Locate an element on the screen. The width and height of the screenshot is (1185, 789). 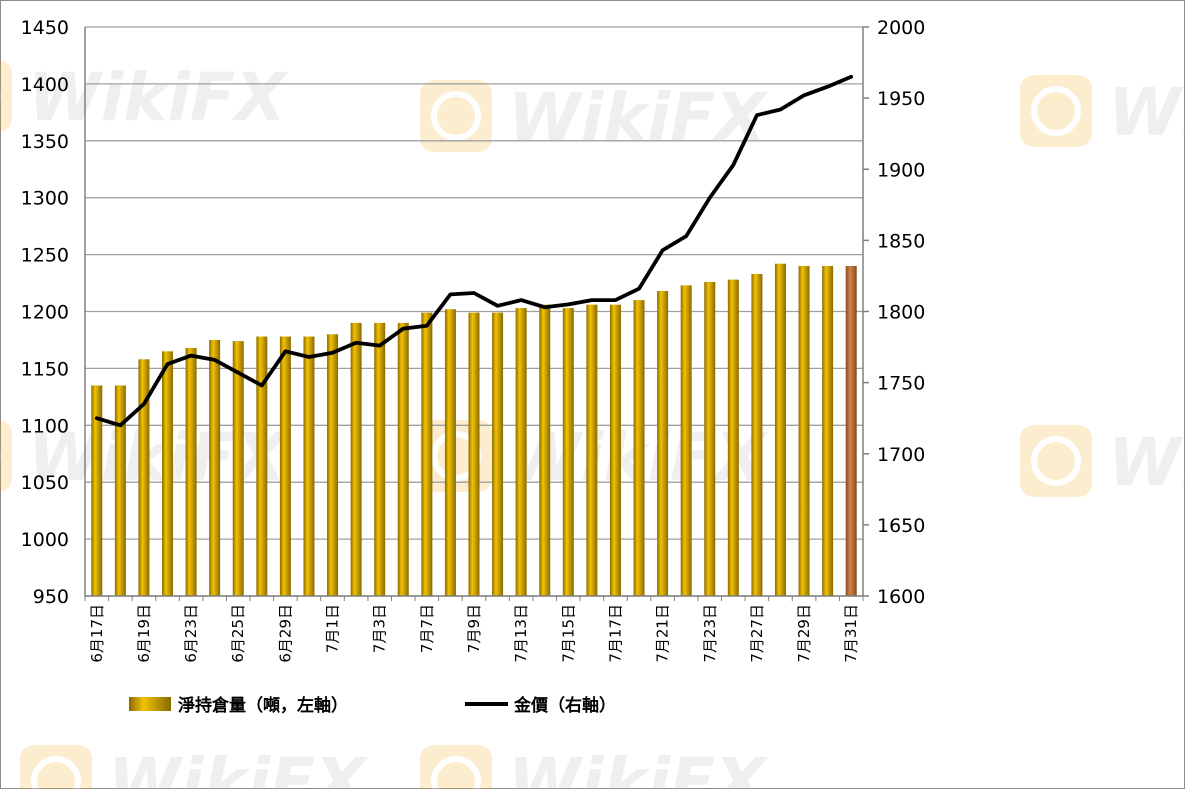
x-tick-label: 6月25日 is located at coordinates (238, 633).